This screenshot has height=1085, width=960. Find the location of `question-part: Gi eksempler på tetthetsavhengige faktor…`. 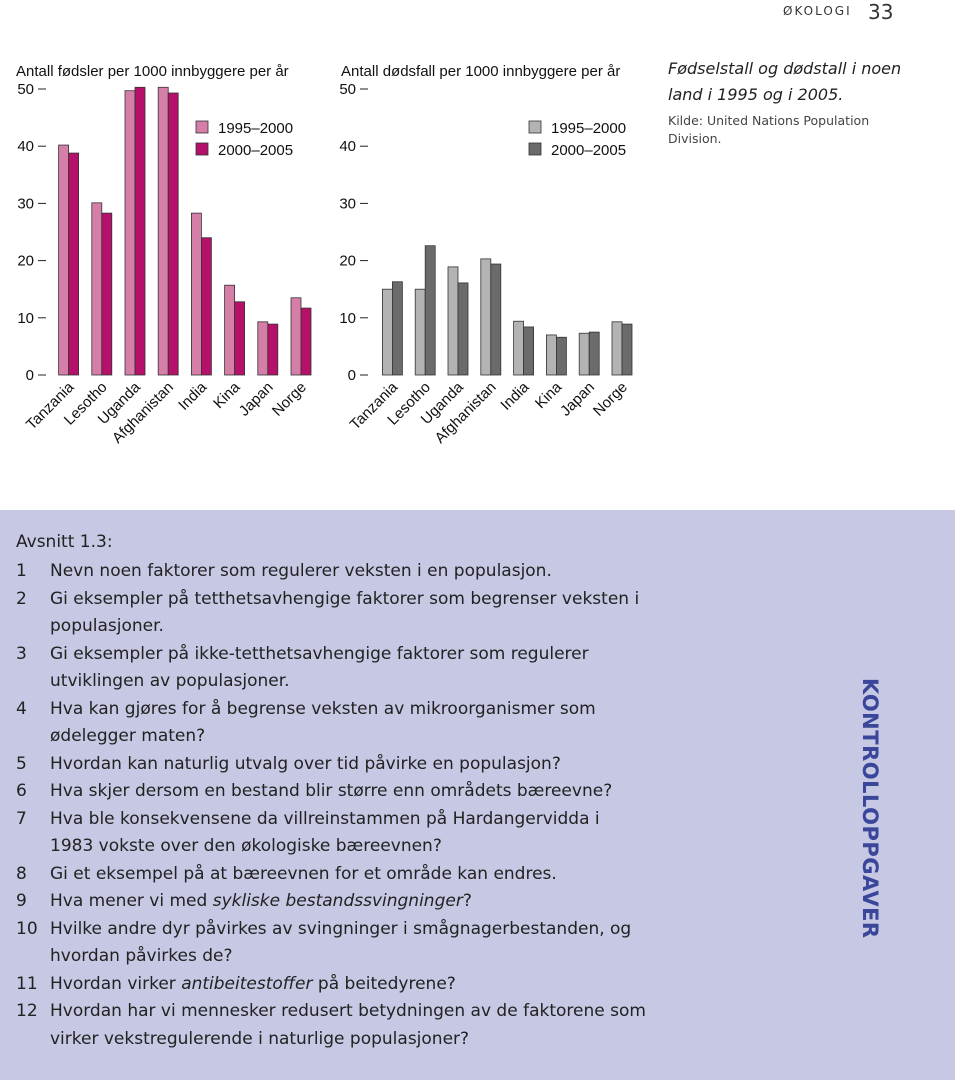

question-part: Gi eksempler på tetthetsavhengige faktor… is located at coordinates (345, 612).